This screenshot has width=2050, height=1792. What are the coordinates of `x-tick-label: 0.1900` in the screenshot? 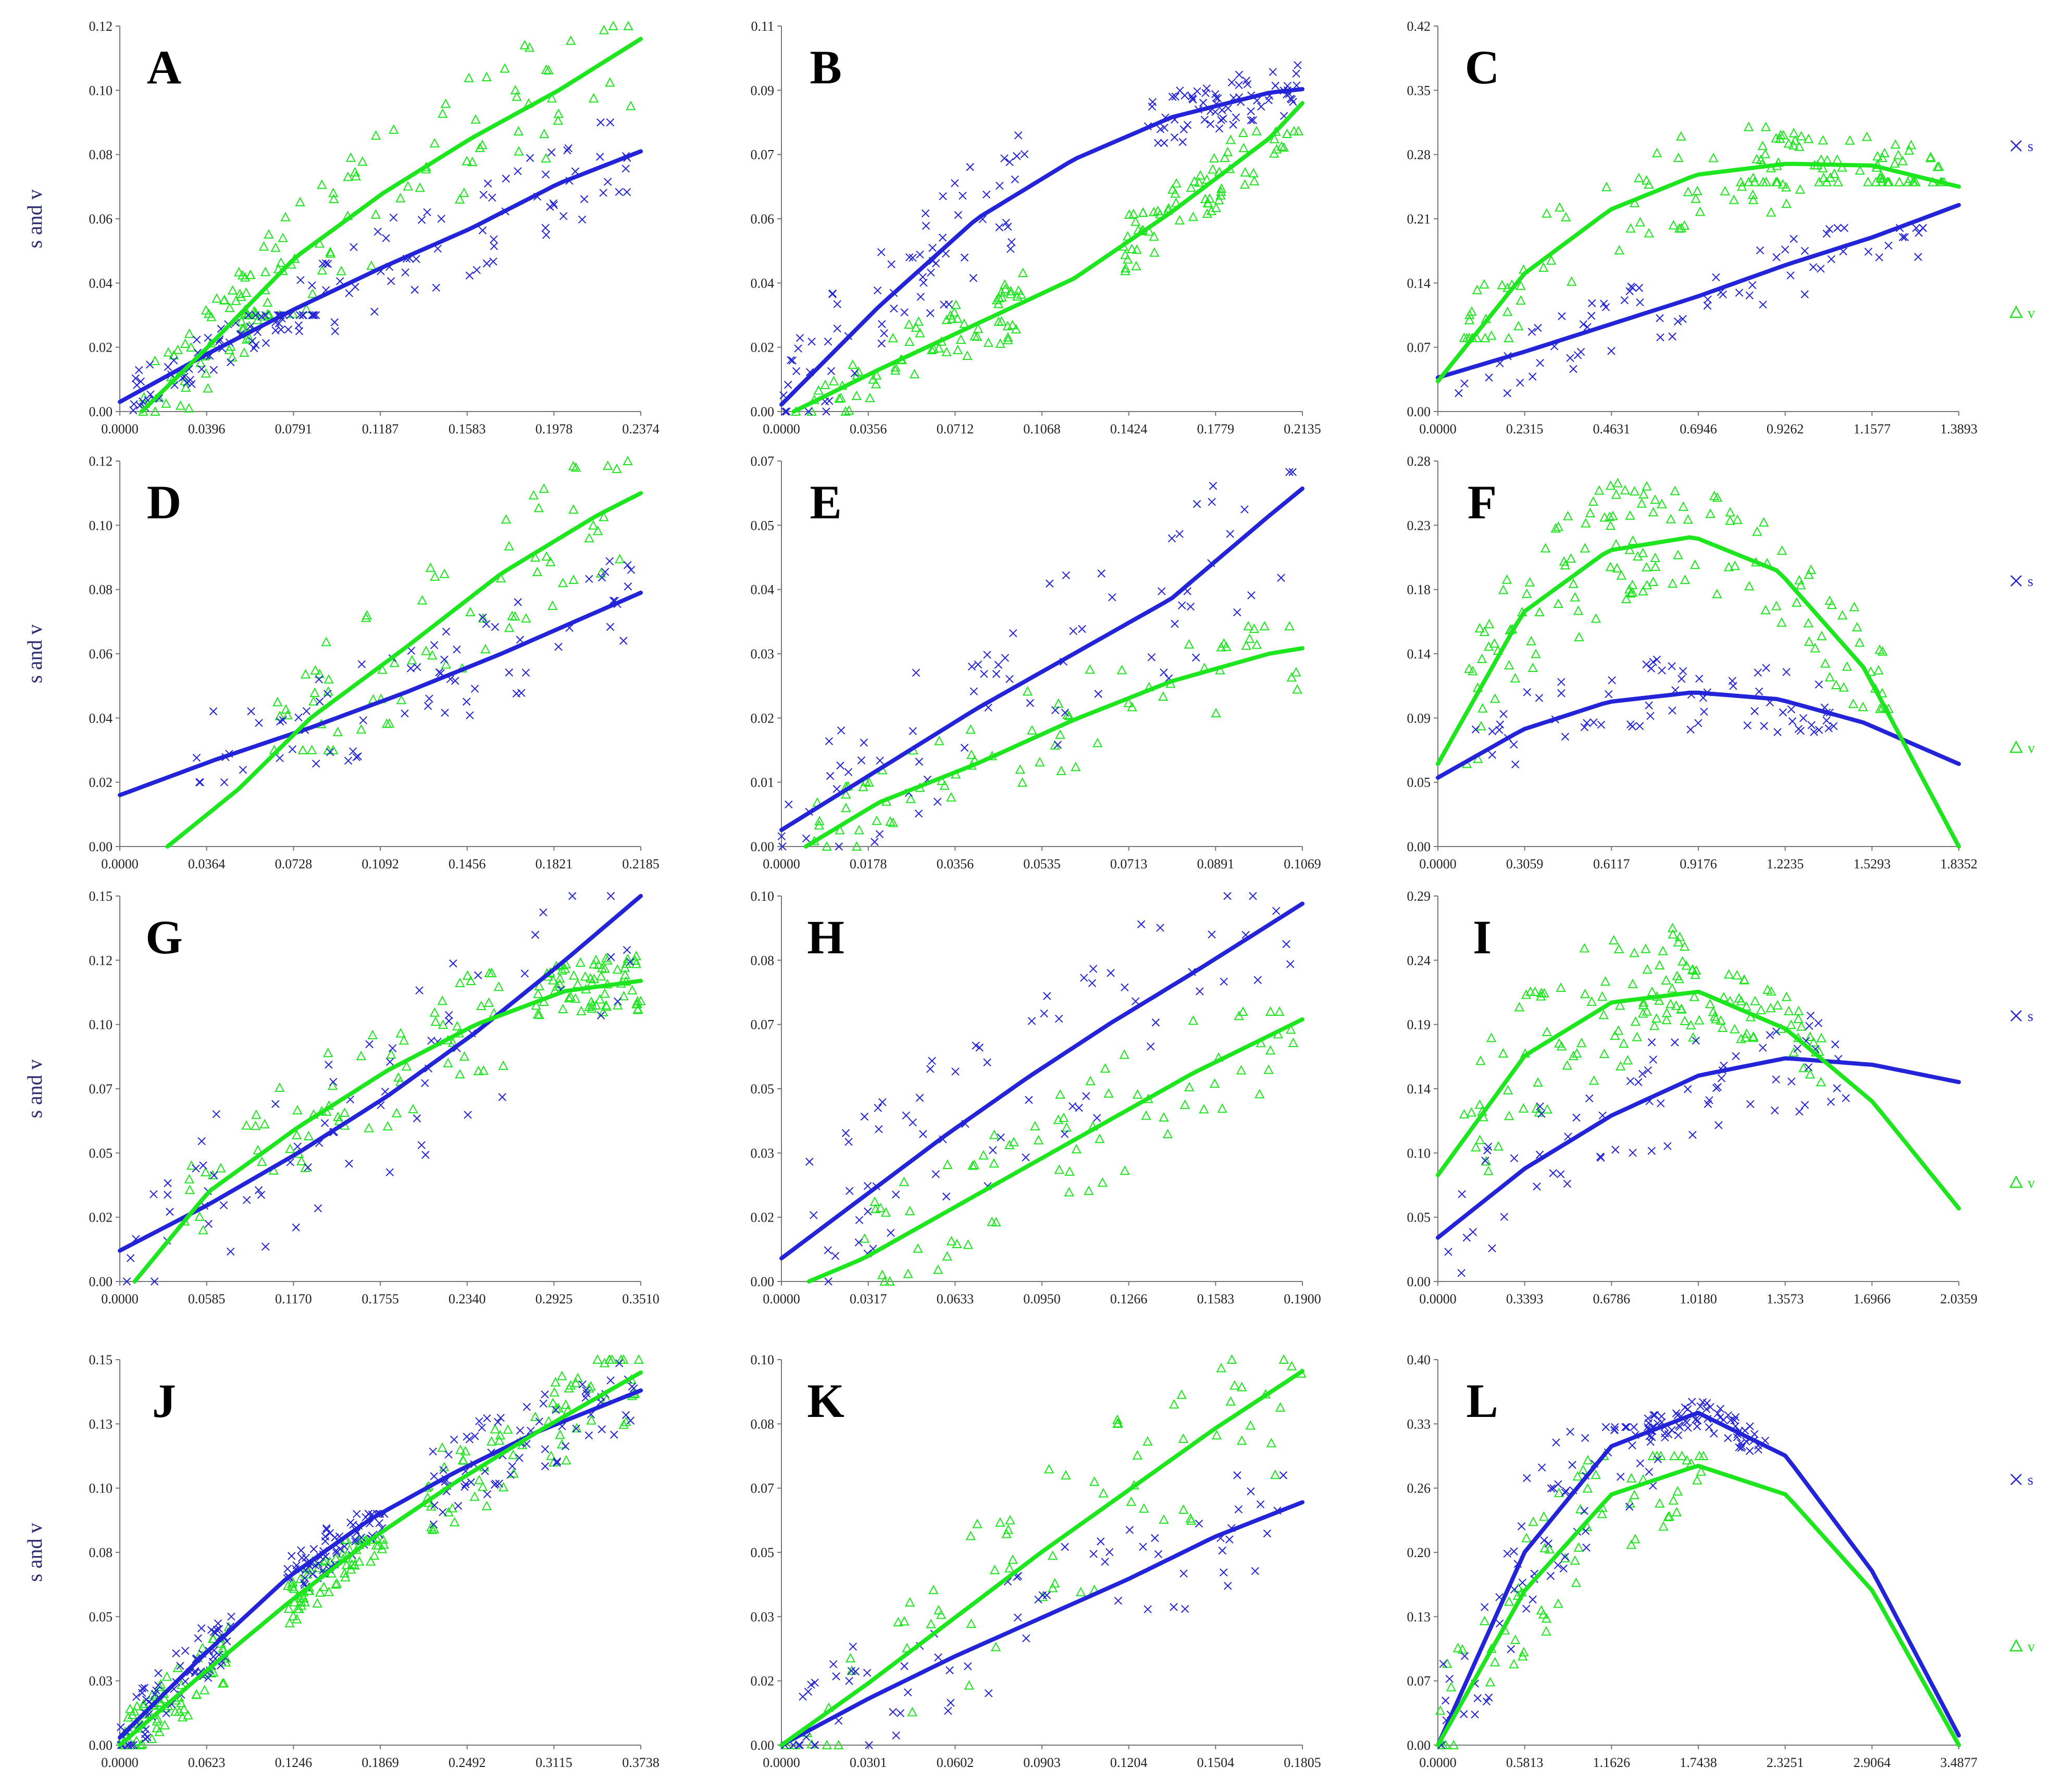 It's located at (1302, 1298).